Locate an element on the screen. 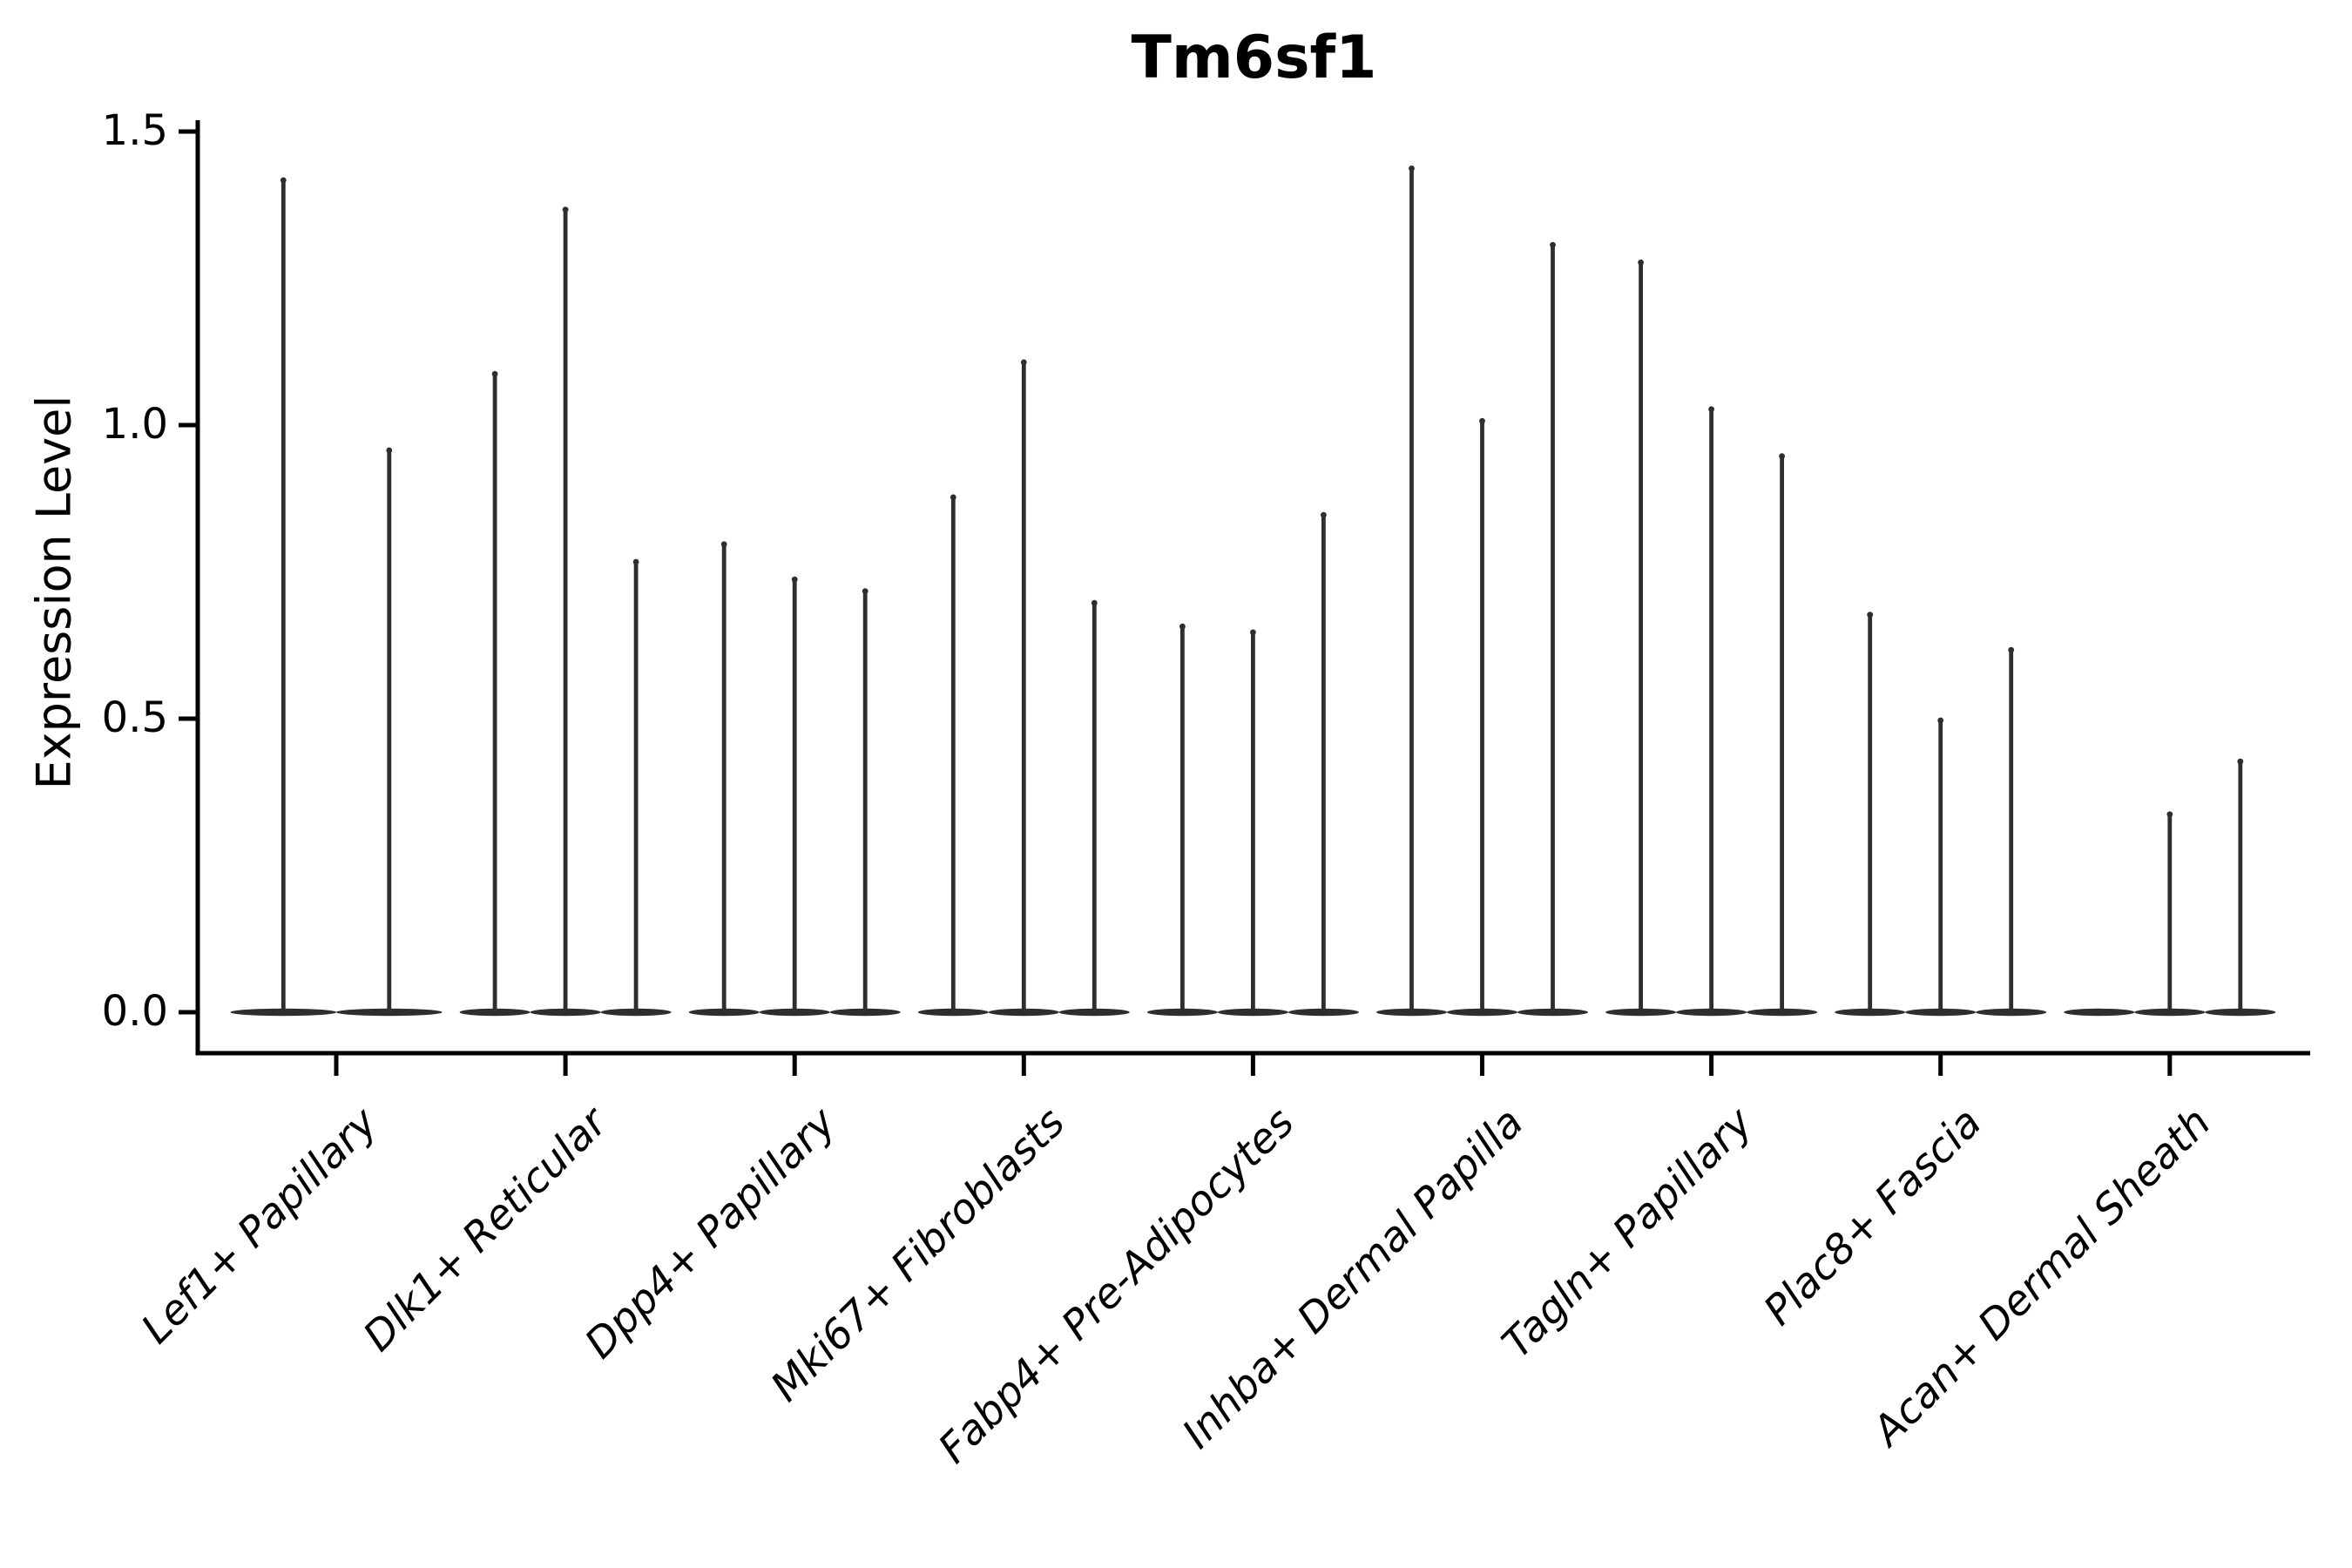 This screenshot has height=1568, width=2352. y-tick-label: 1.5 is located at coordinates (134, 130).